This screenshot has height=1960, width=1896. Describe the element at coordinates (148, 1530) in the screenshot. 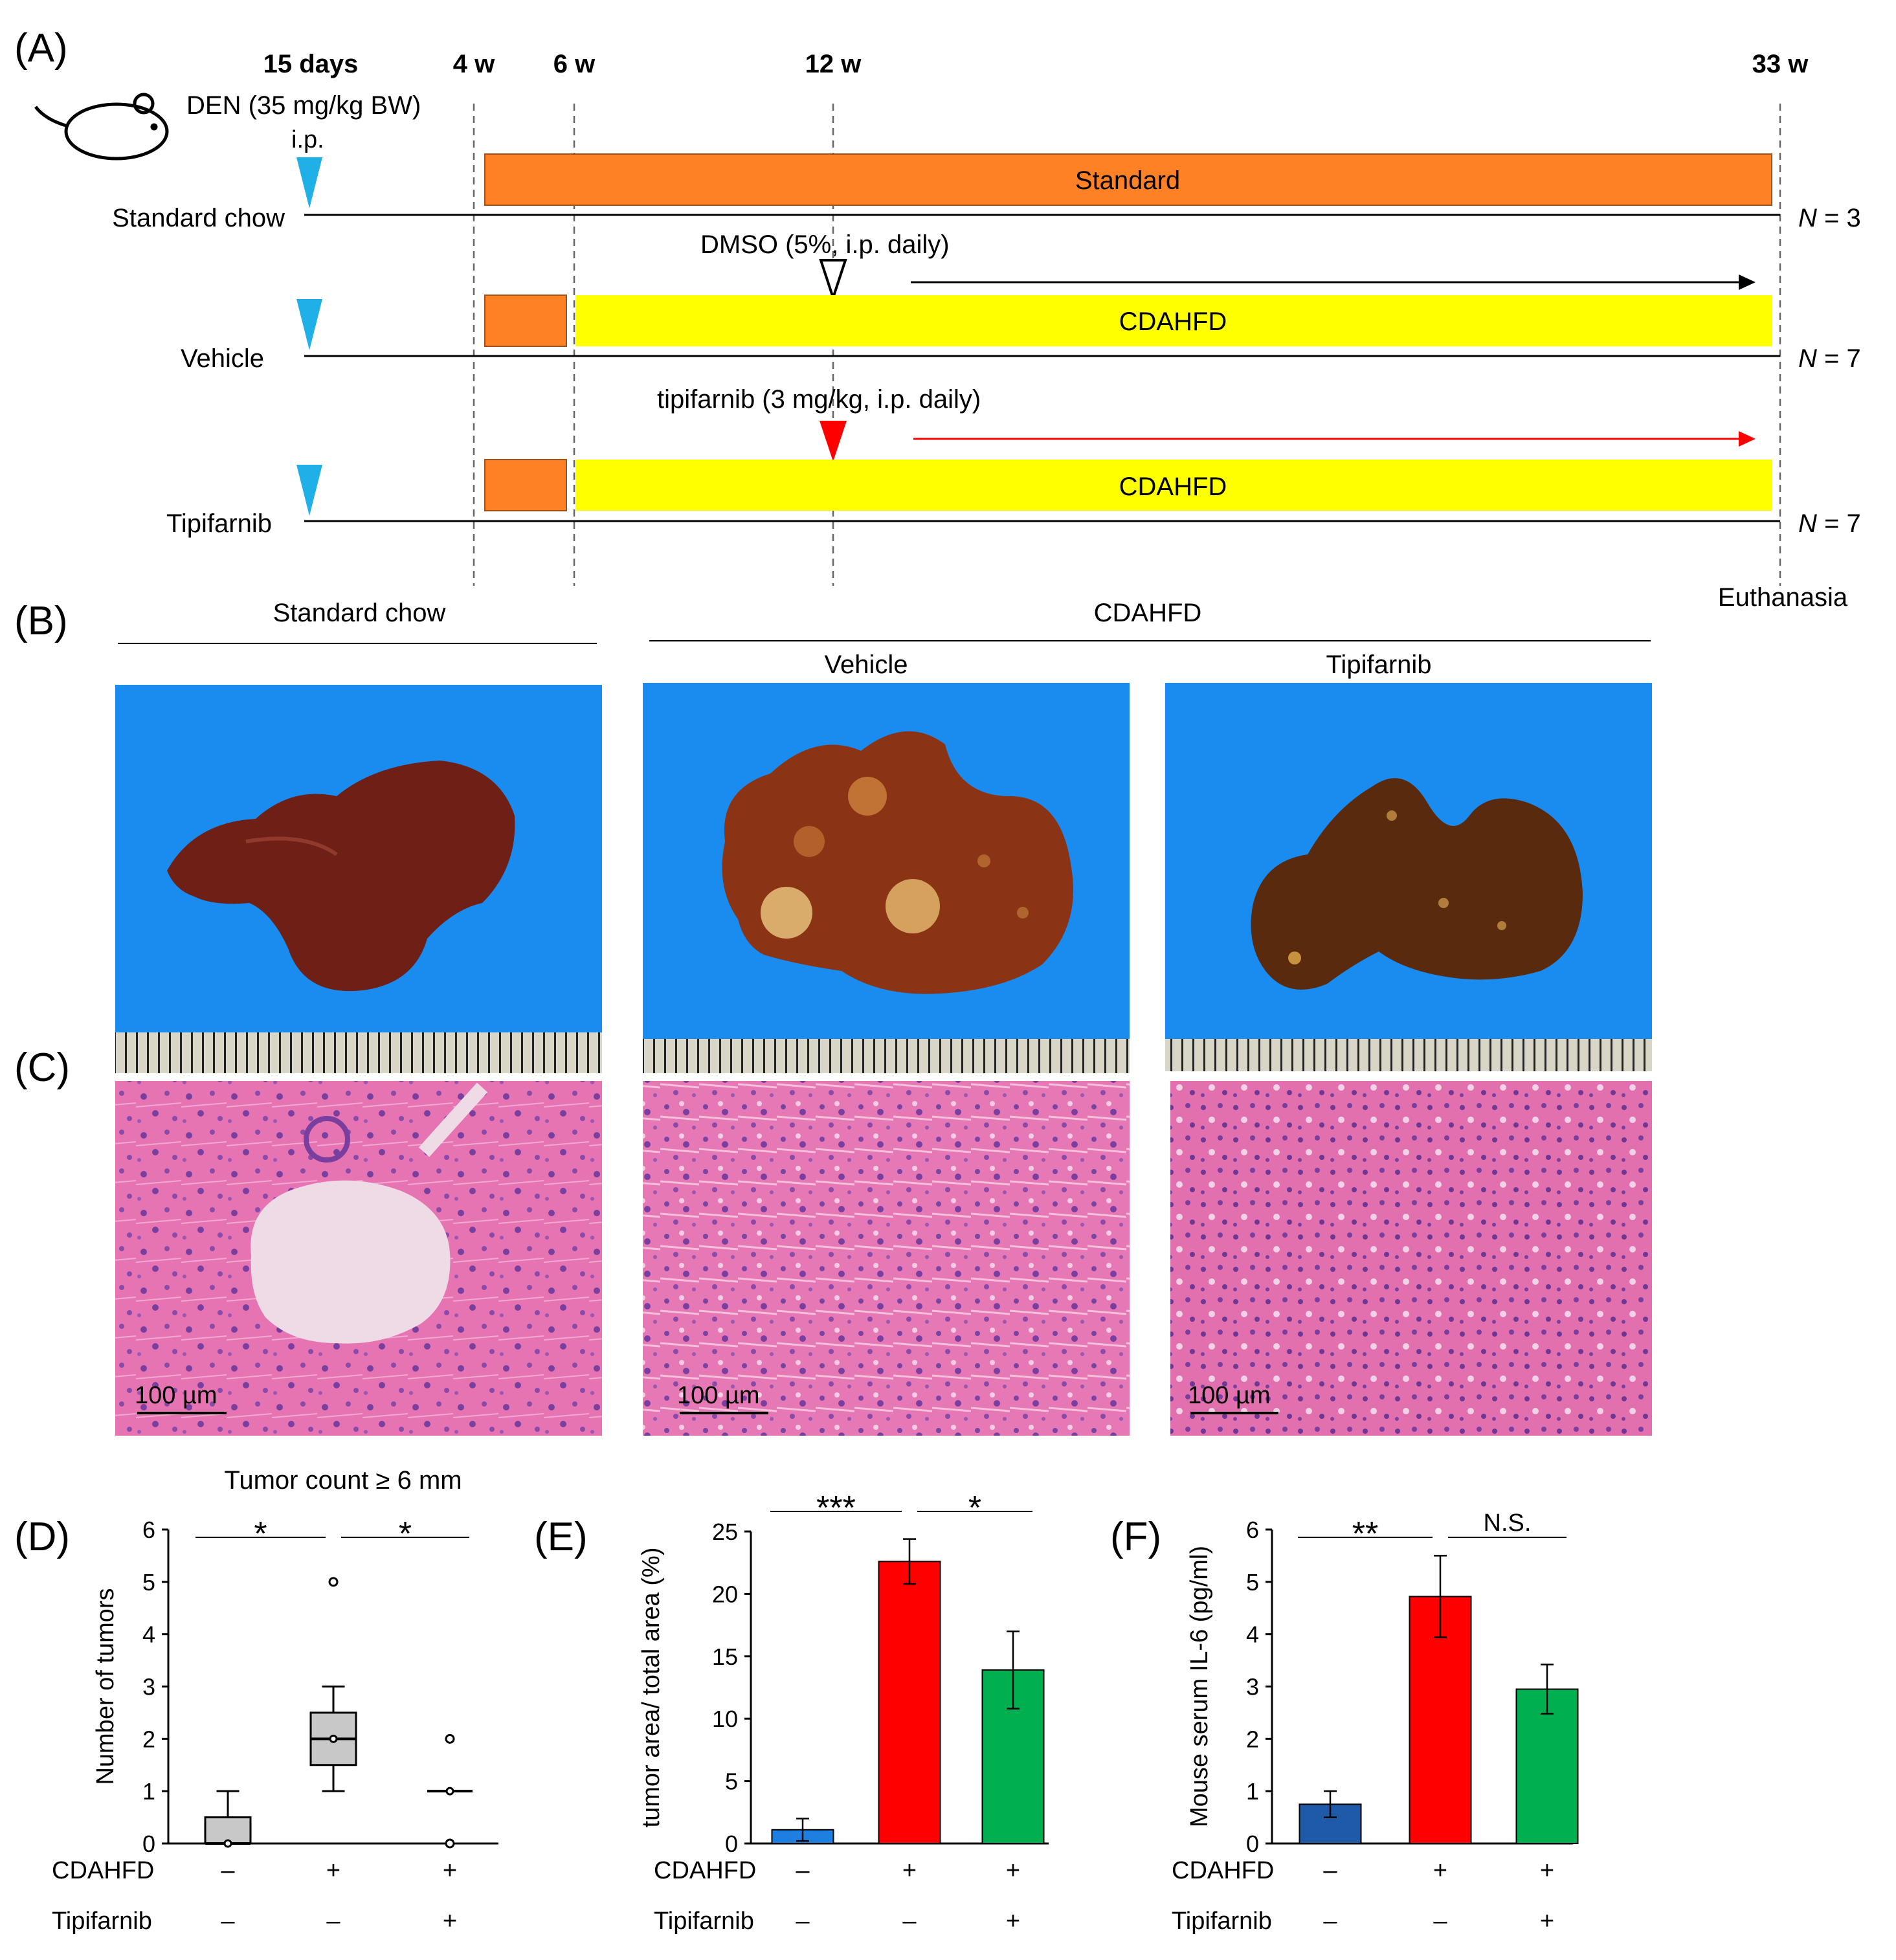

I see `y-tick-label: 6` at that location.